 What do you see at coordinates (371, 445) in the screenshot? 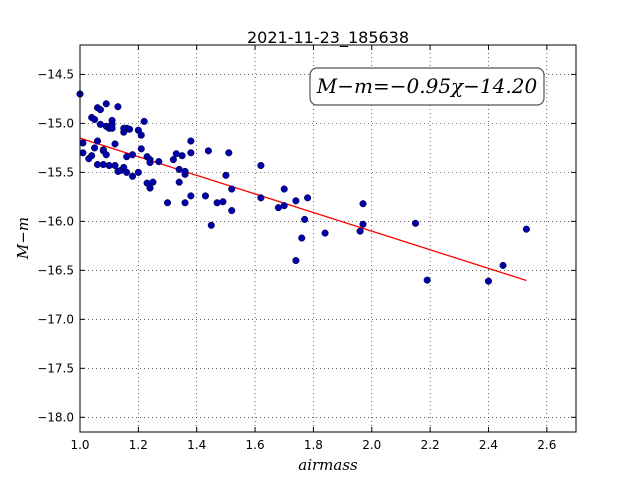
I see `x-tick-label: 2.0` at bounding box center [371, 445].